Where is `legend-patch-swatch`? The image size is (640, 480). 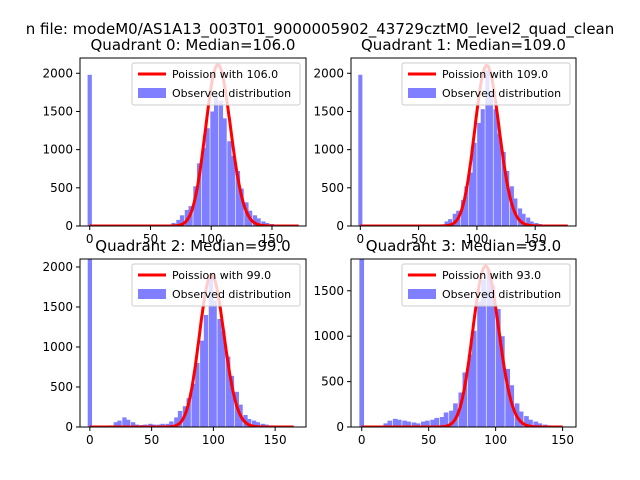 legend-patch-swatch is located at coordinates (422, 294).